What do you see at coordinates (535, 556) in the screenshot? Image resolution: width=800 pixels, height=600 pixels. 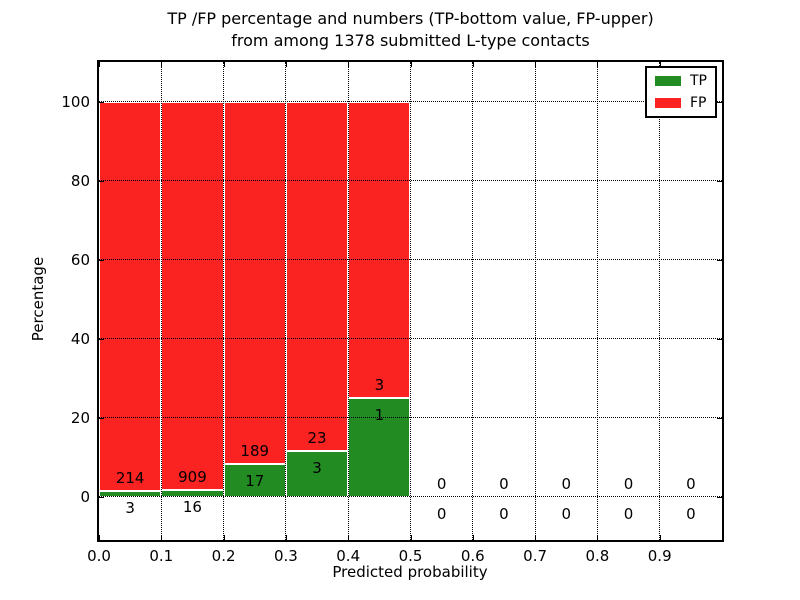 I see `x-tick-label: 0.7` at bounding box center [535, 556].